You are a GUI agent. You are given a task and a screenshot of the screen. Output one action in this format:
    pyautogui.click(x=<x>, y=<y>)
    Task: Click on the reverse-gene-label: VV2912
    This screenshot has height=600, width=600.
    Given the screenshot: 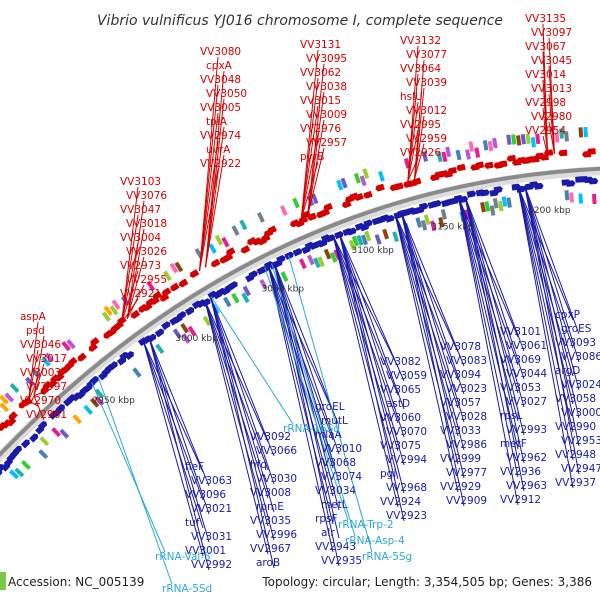 What is the action you would take?
    pyautogui.click(x=520, y=500)
    